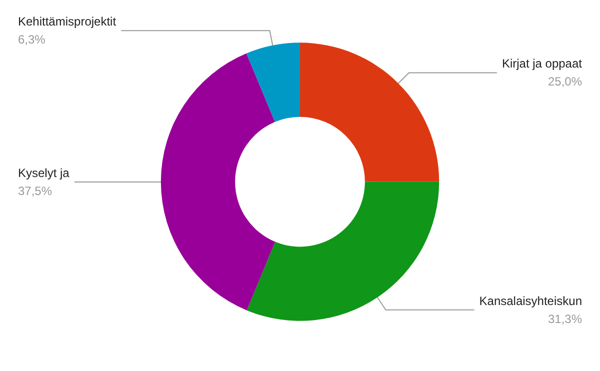  I want to click on slice-label: Kehittämisprojektit, so click(67, 21).